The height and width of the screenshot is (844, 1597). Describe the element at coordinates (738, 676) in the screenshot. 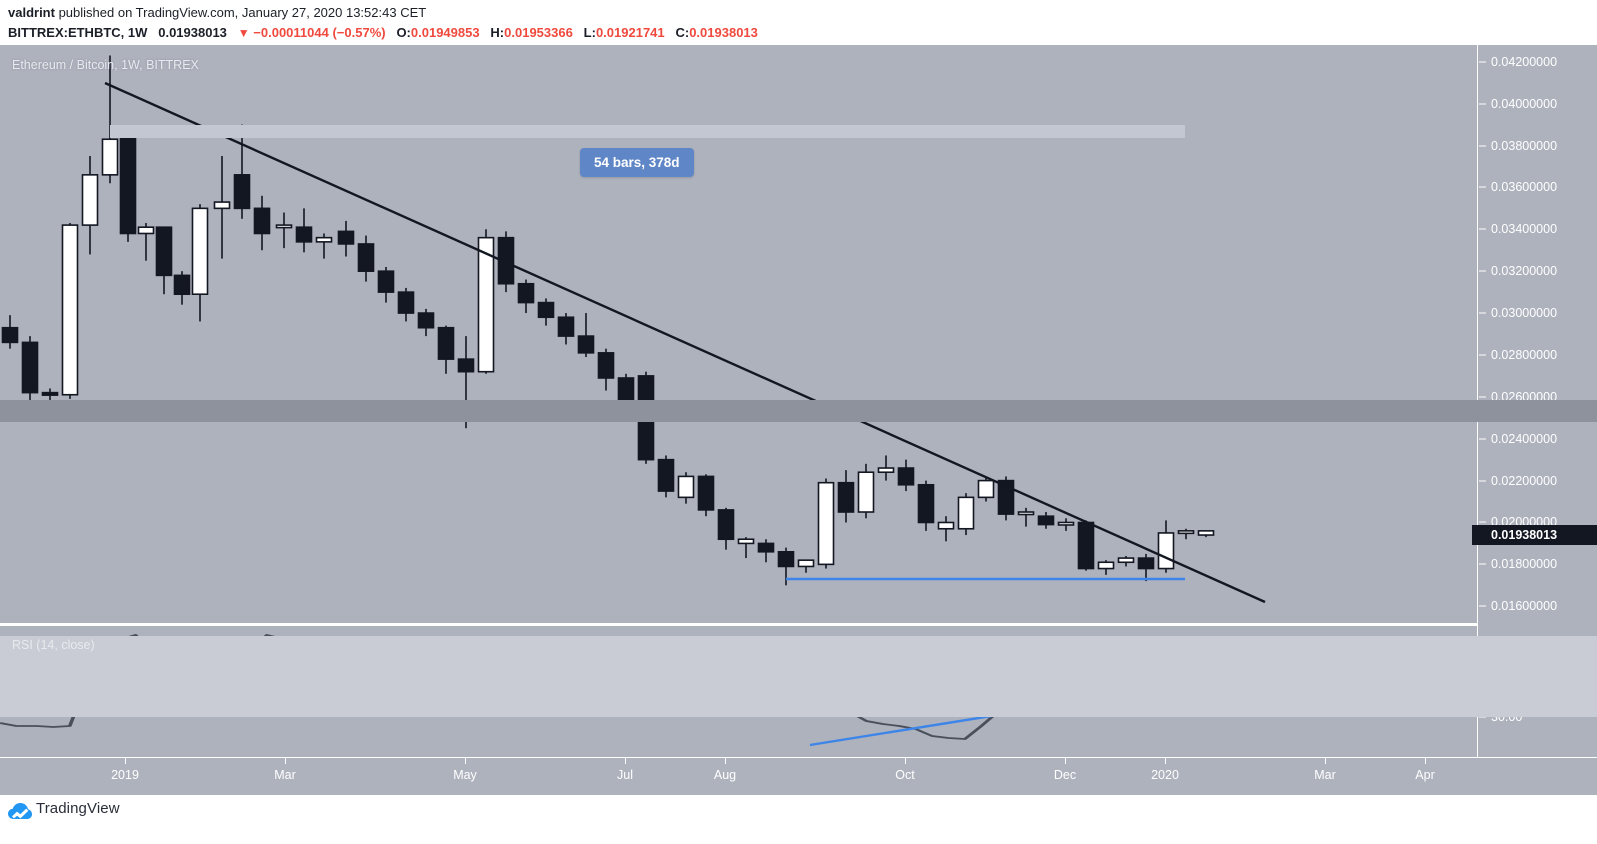

I see `rsi-30-70-band` at that location.